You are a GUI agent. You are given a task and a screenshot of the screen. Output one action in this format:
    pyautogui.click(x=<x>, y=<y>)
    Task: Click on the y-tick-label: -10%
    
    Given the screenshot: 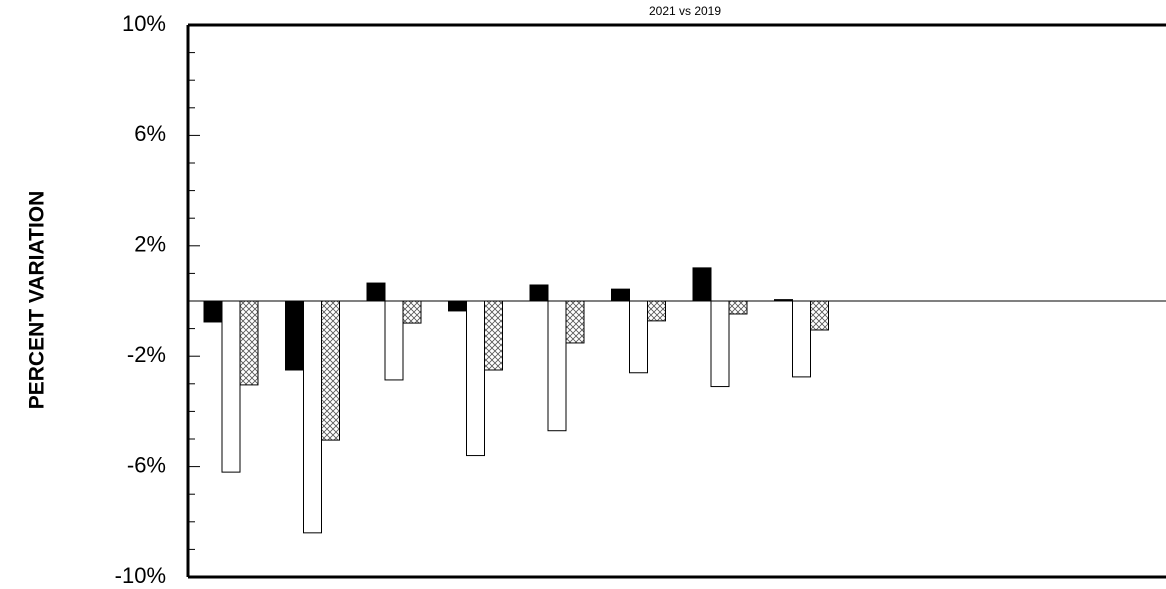 What is the action you would take?
    pyautogui.click(x=140, y=575)
    